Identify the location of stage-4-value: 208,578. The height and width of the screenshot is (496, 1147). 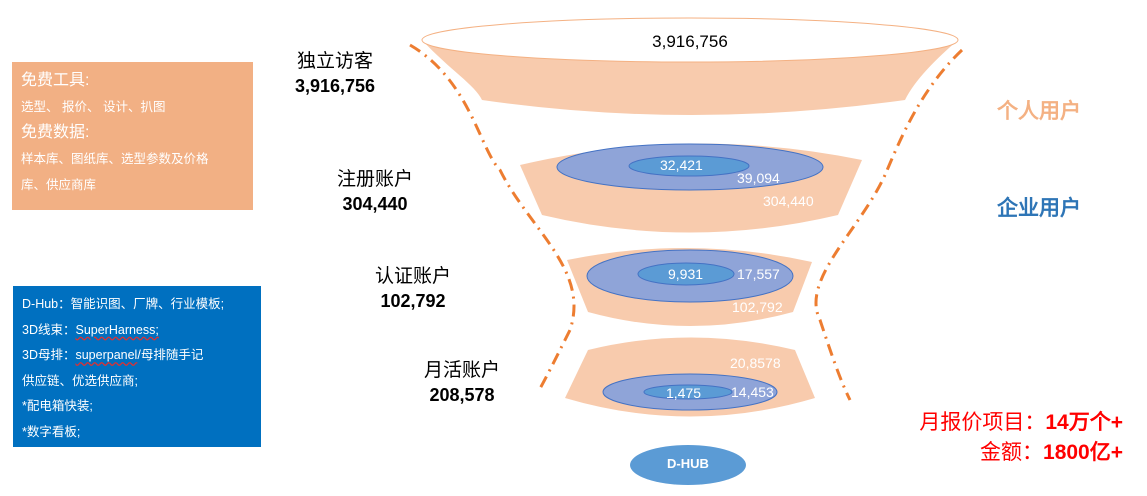
(462, 395).